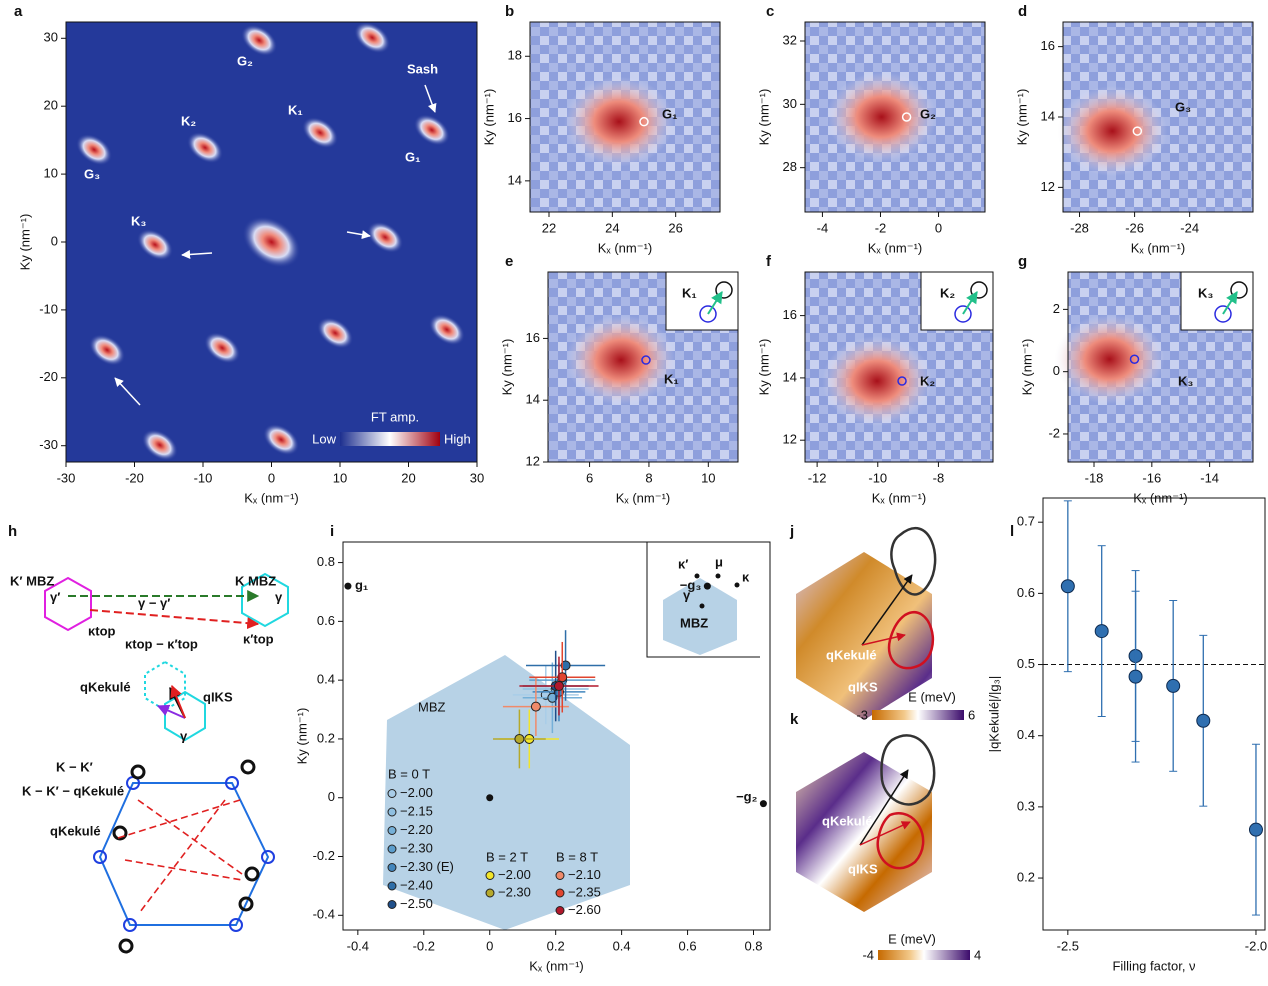 The image size is (1268, 986). Describe the element at coordinates (753, 945) in the screenshot. I see `x-tick-label: 0.8` at that location.